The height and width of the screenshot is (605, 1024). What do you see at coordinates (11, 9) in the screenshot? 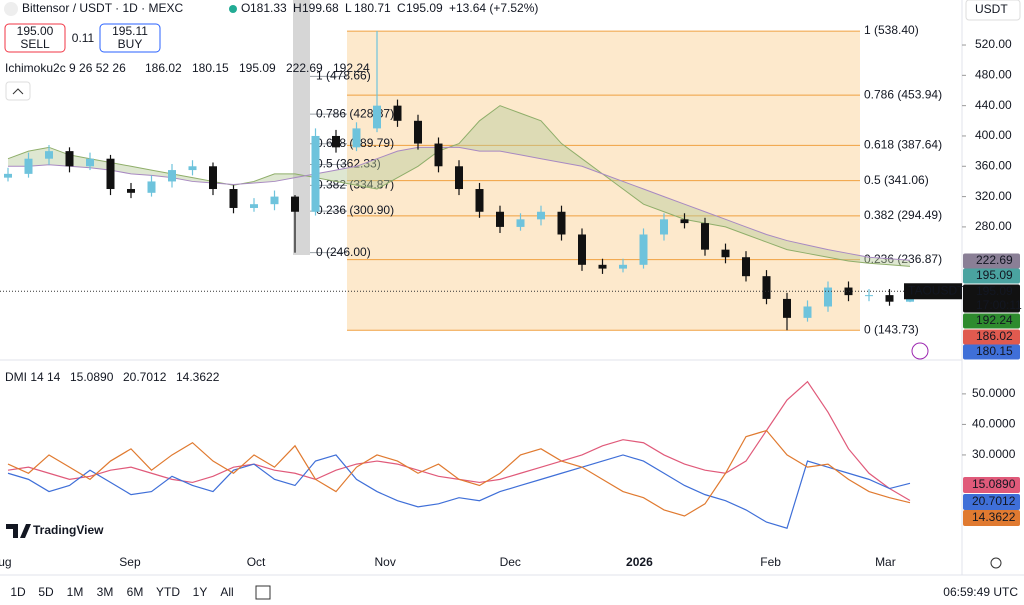
I see `symbol-icon` at bounding box center [11, 9].